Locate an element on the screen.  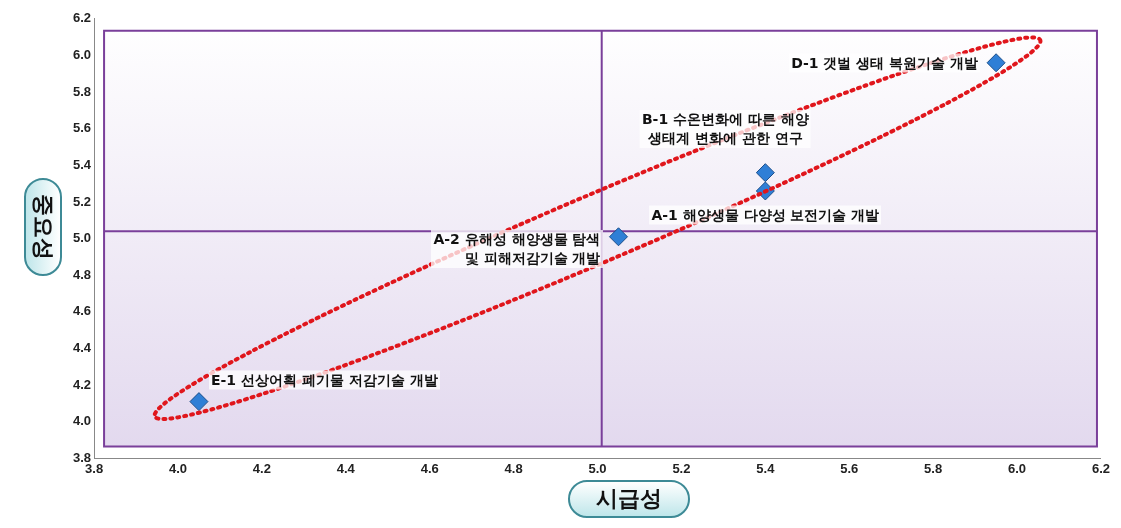
x-tick-label: 5.4 is located at coordinates (766, 468).